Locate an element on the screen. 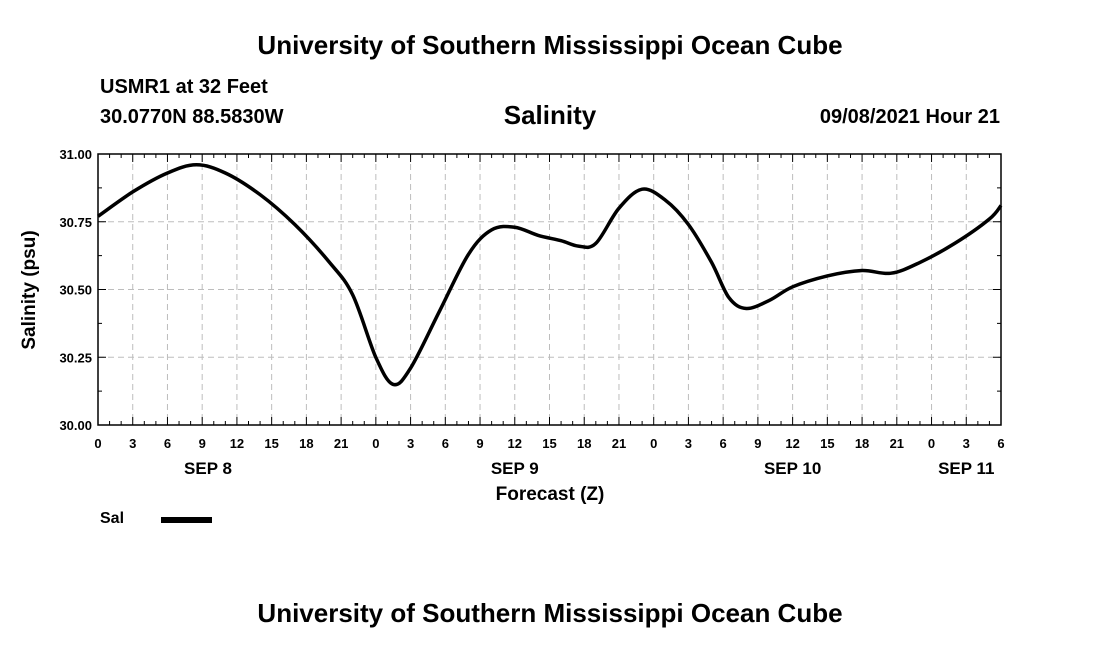 This screenshot has width=1100, height=650. station-label: USMR1 at 32 Feet is located at coordinates (184, 87).